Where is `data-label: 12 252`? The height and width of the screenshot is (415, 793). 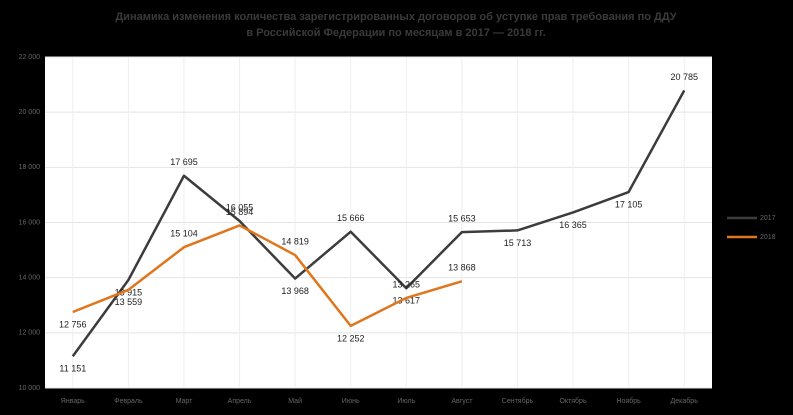
data-label: 12 252 is located at coordinates (351, 338).